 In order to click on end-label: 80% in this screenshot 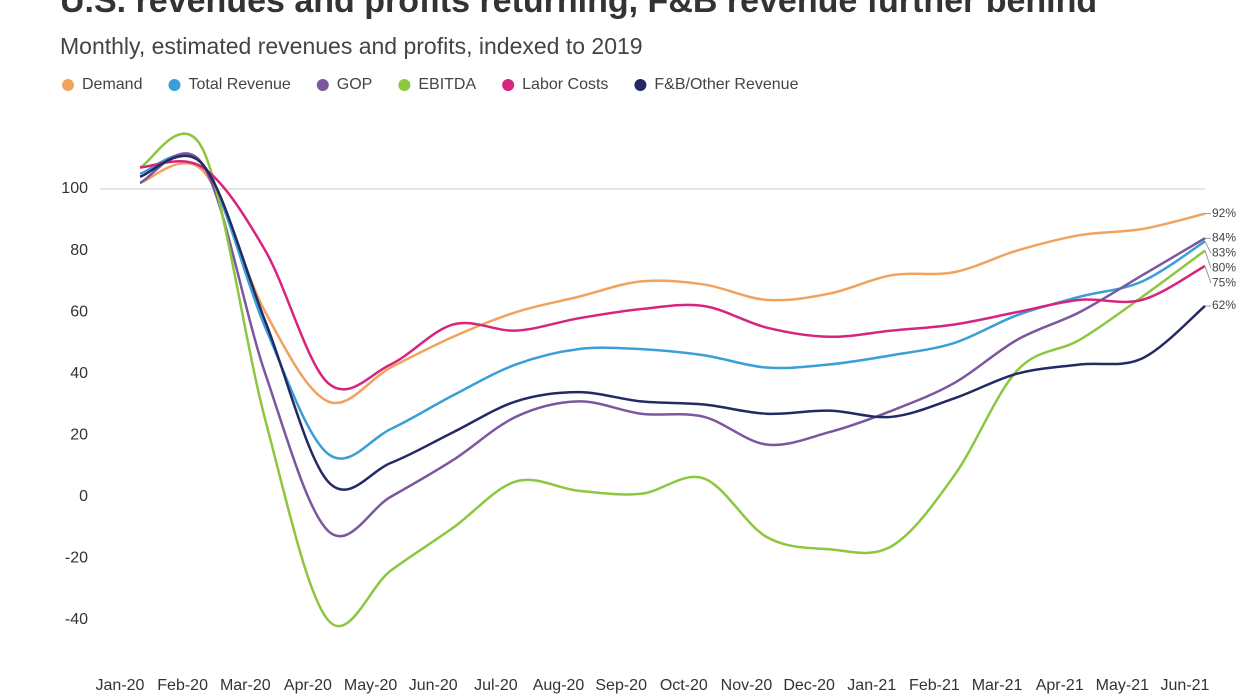, I will do `click(1224, 267)`.